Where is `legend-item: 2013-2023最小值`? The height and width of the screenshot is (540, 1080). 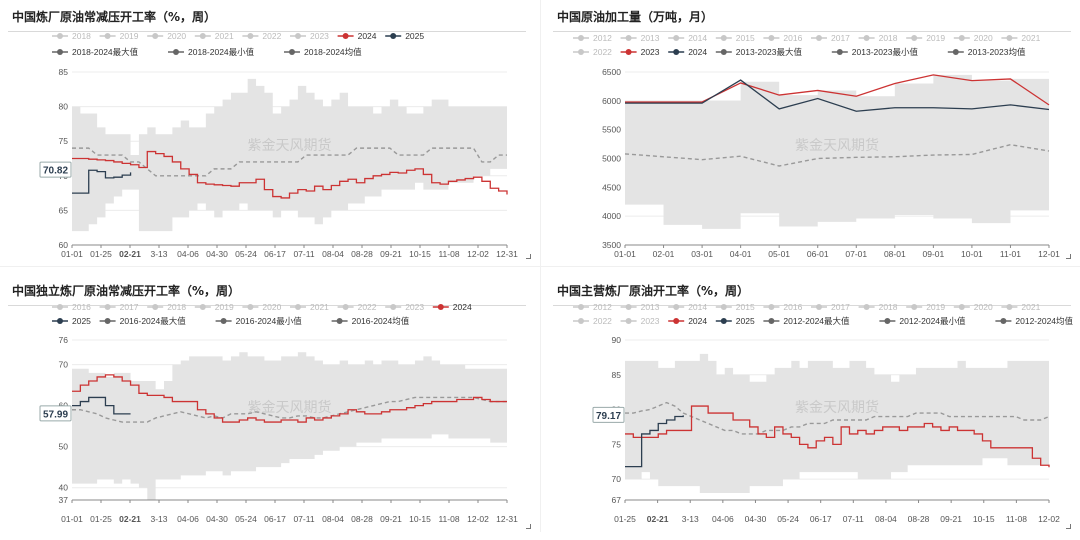
legend-item: 2013-2023最小值 is located at coordinates (875, 52).